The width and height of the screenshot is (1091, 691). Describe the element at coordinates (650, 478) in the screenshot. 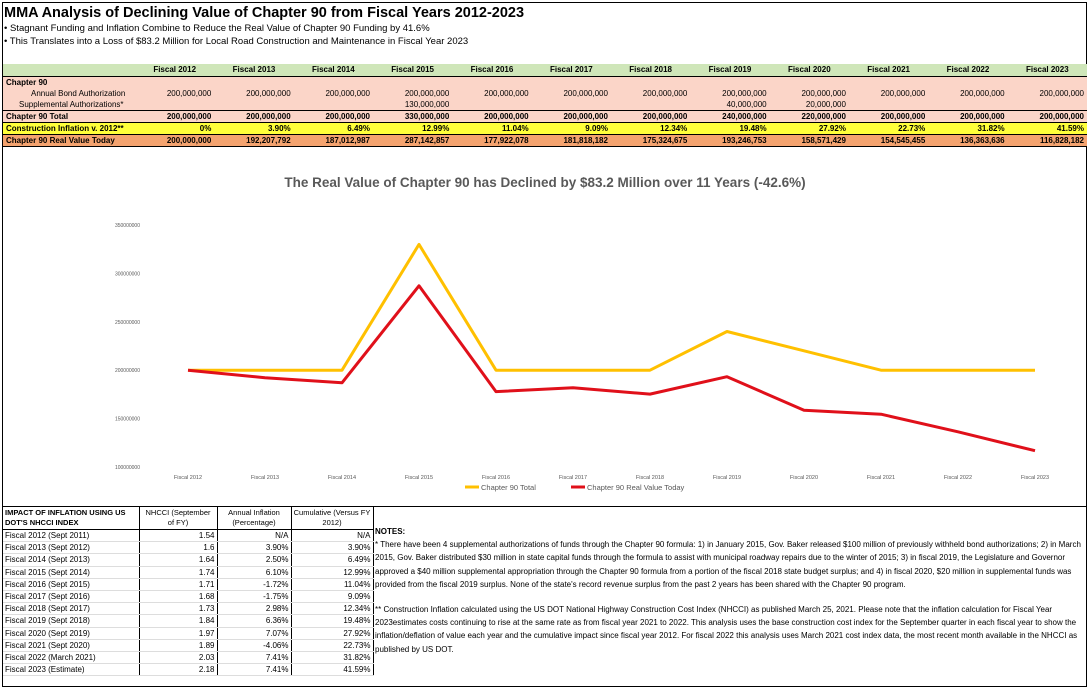

I see `x-tick-label: Fiscal 2018` at that location.